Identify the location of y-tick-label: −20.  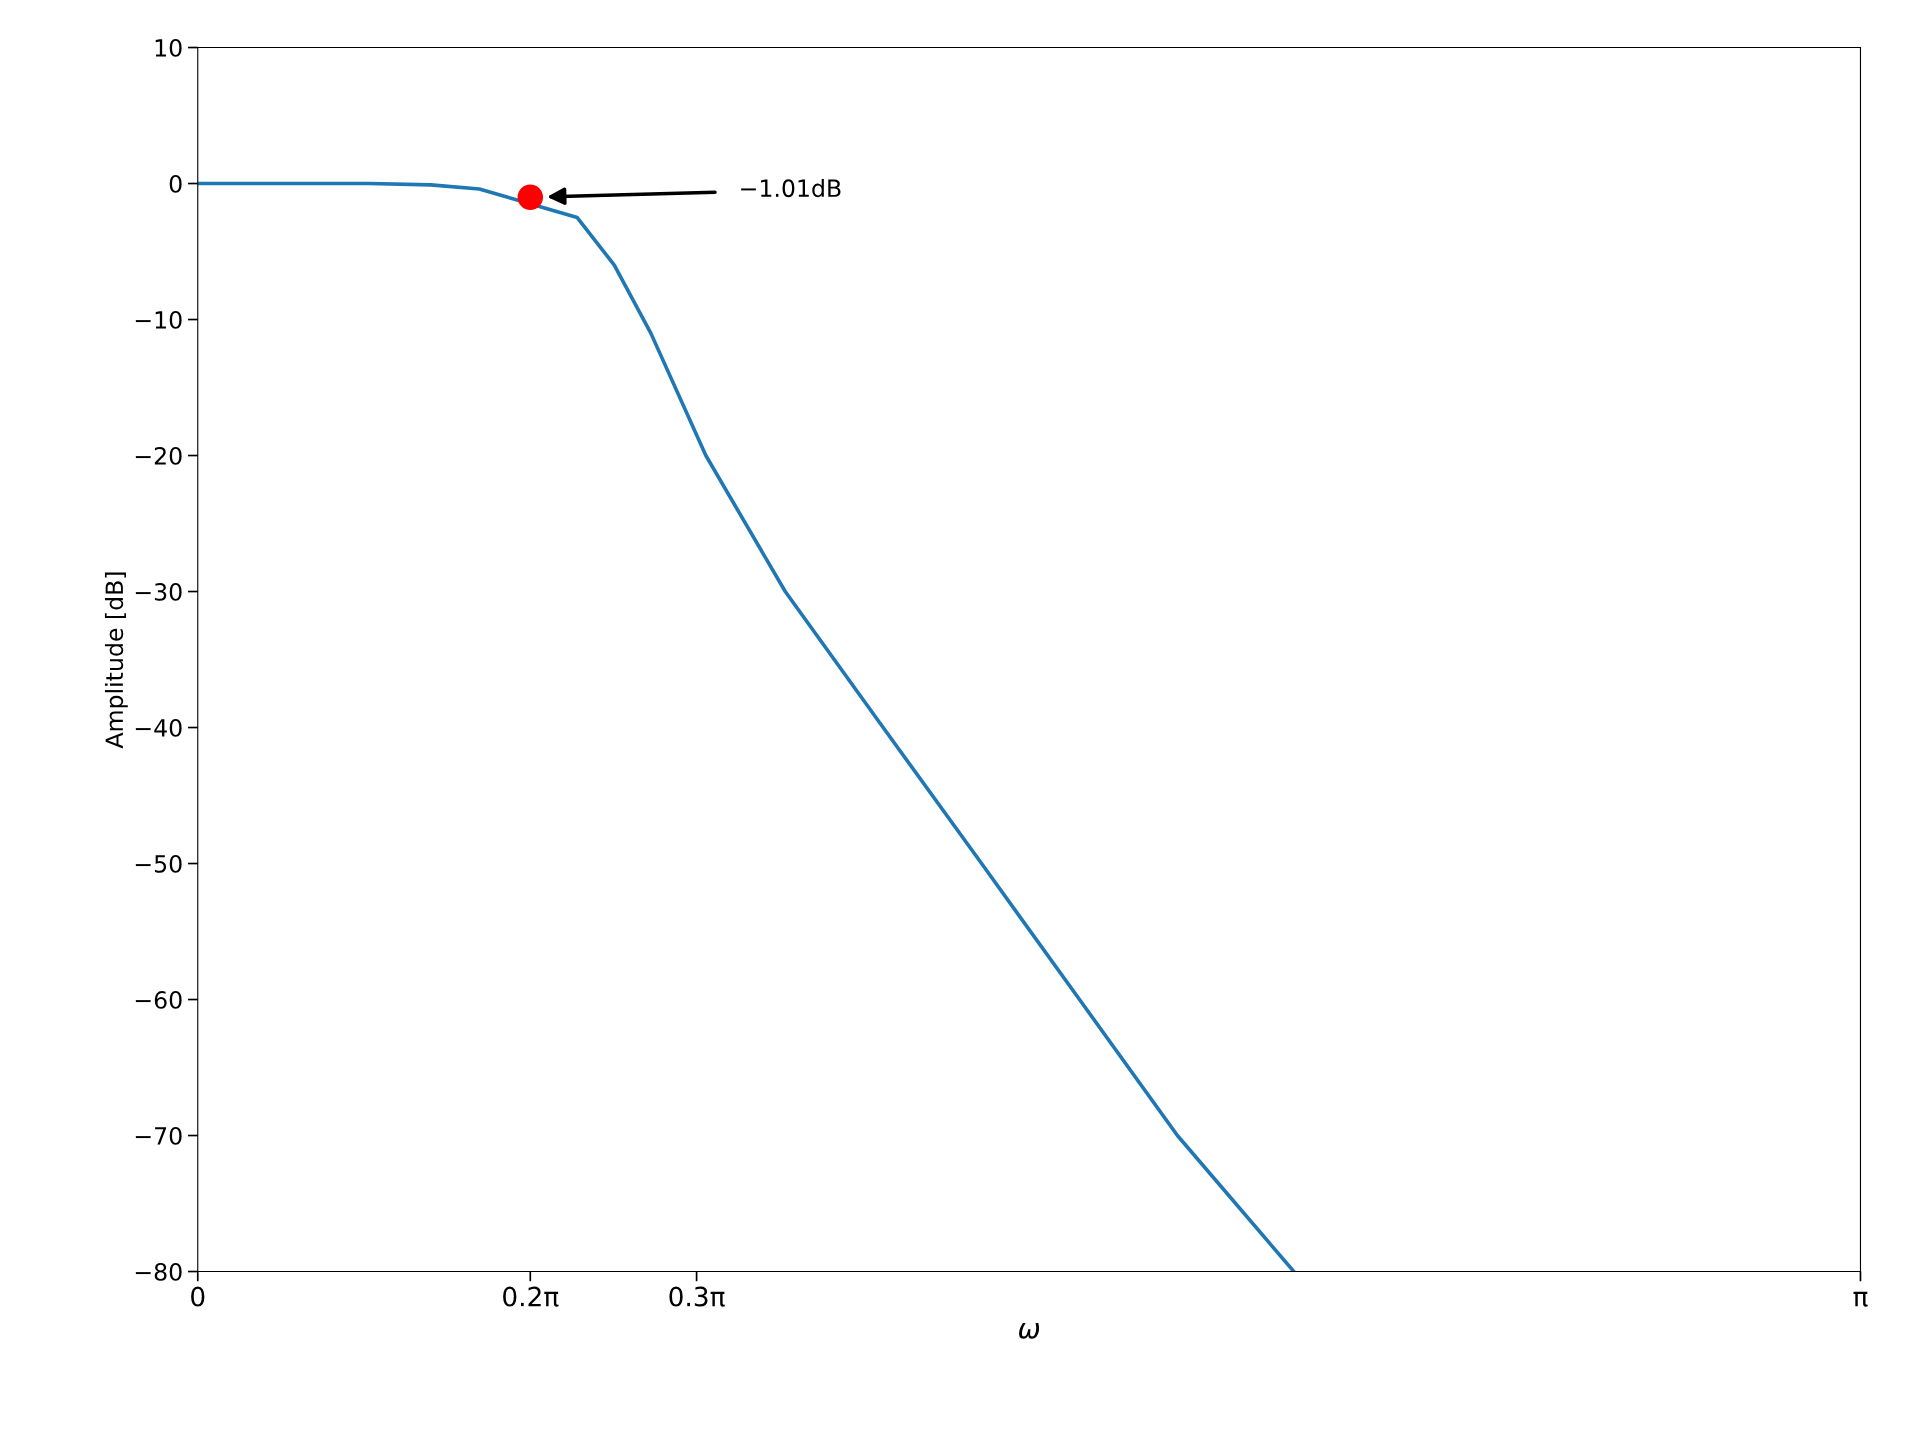
(158, 455).